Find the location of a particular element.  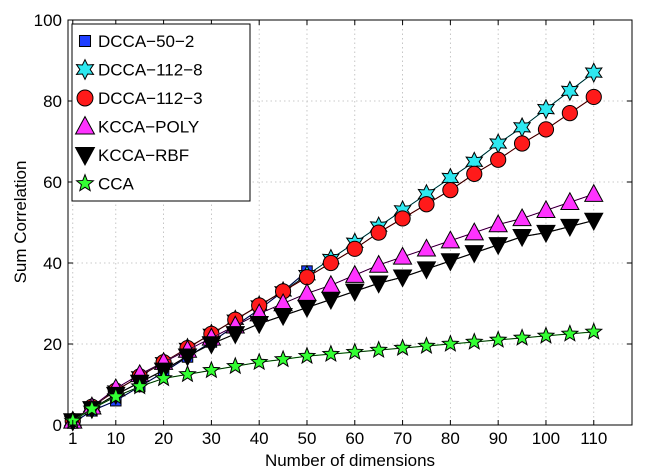

x-tick-label: 60 is located at coordinates (354, 438).